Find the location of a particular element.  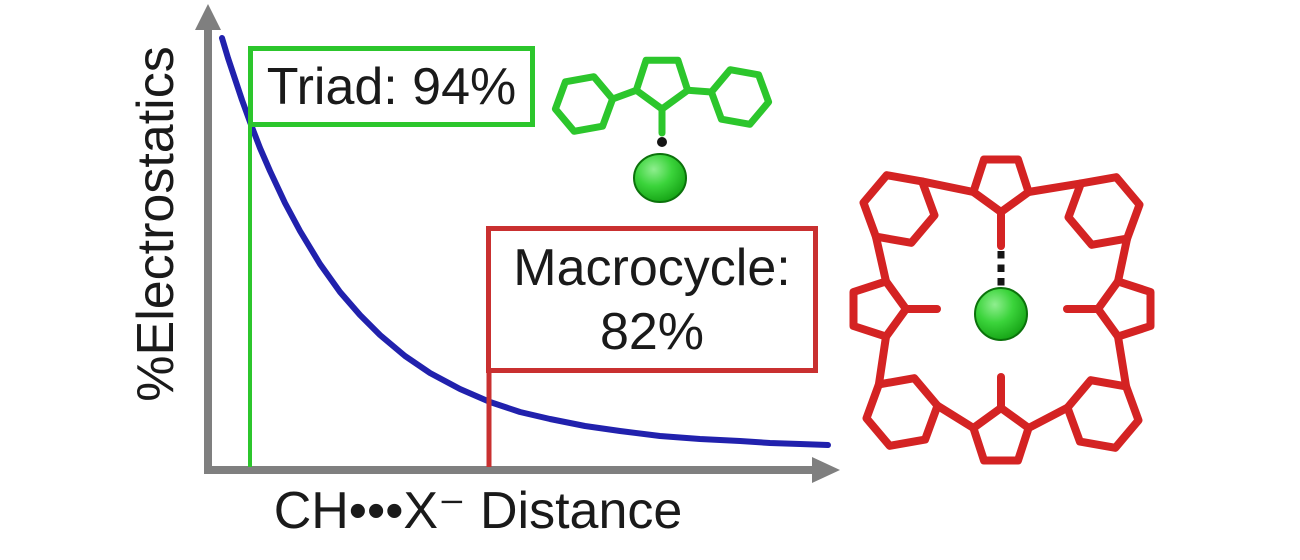

macrocycle-anion-sphere is located at coordinates (1001, 314).